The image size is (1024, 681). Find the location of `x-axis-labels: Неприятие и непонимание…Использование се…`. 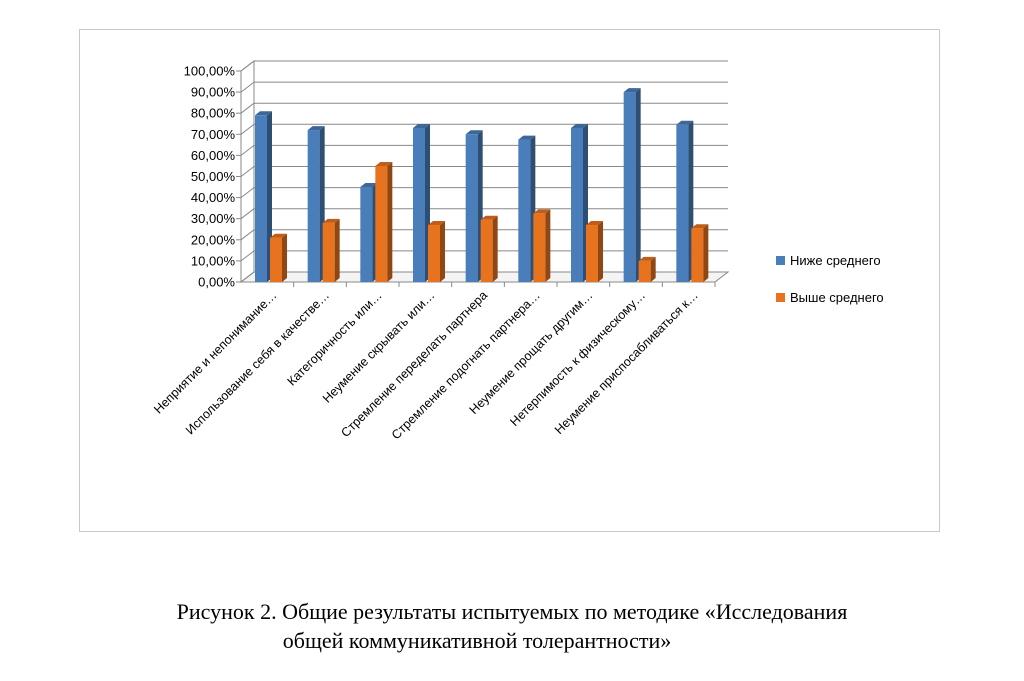

x-axis-labels: Неприятие и непонимание…Использование се… is located at coordinates (426, 365).